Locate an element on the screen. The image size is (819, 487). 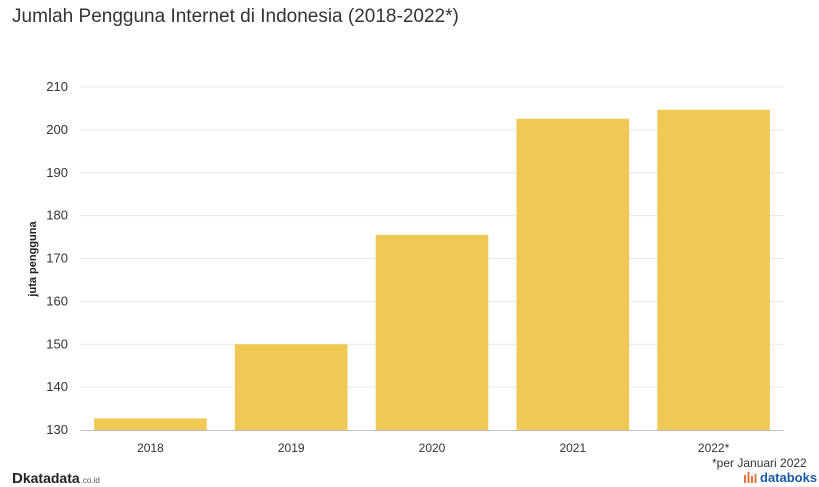
y-tick-label: 170 is located at coordinates (57, 258).